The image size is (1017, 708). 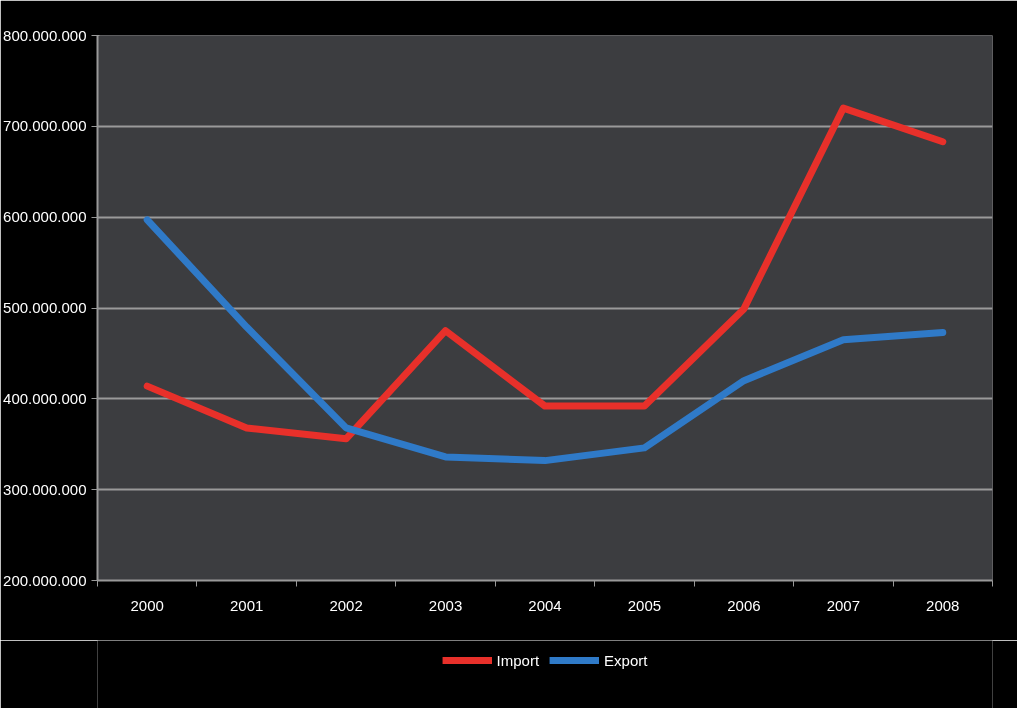 What do you see at coordinates (843, 605) in the screenshot?
I see `x-tick-label: 2007` at bounding box center [843, 605].